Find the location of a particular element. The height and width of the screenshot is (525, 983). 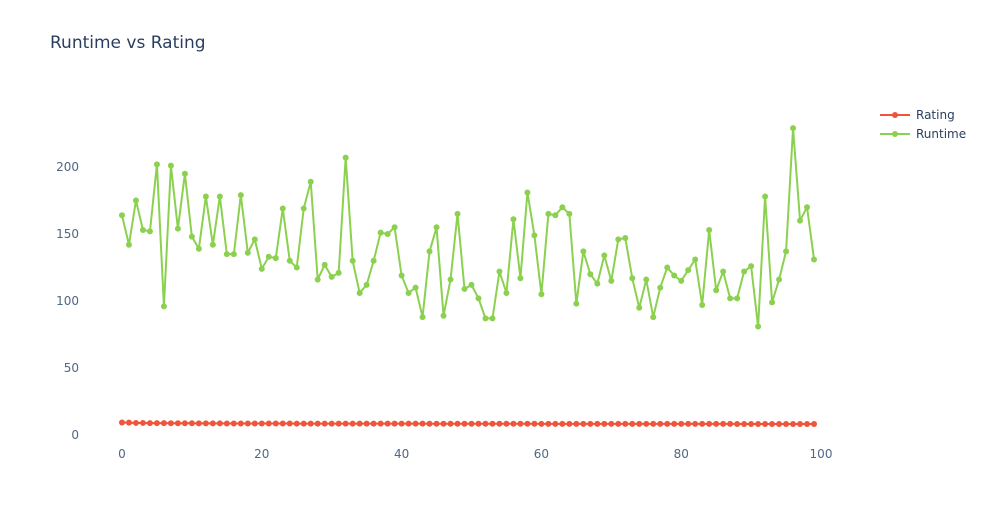

y-tick-label: 150 is located at coordinates (67, 234).